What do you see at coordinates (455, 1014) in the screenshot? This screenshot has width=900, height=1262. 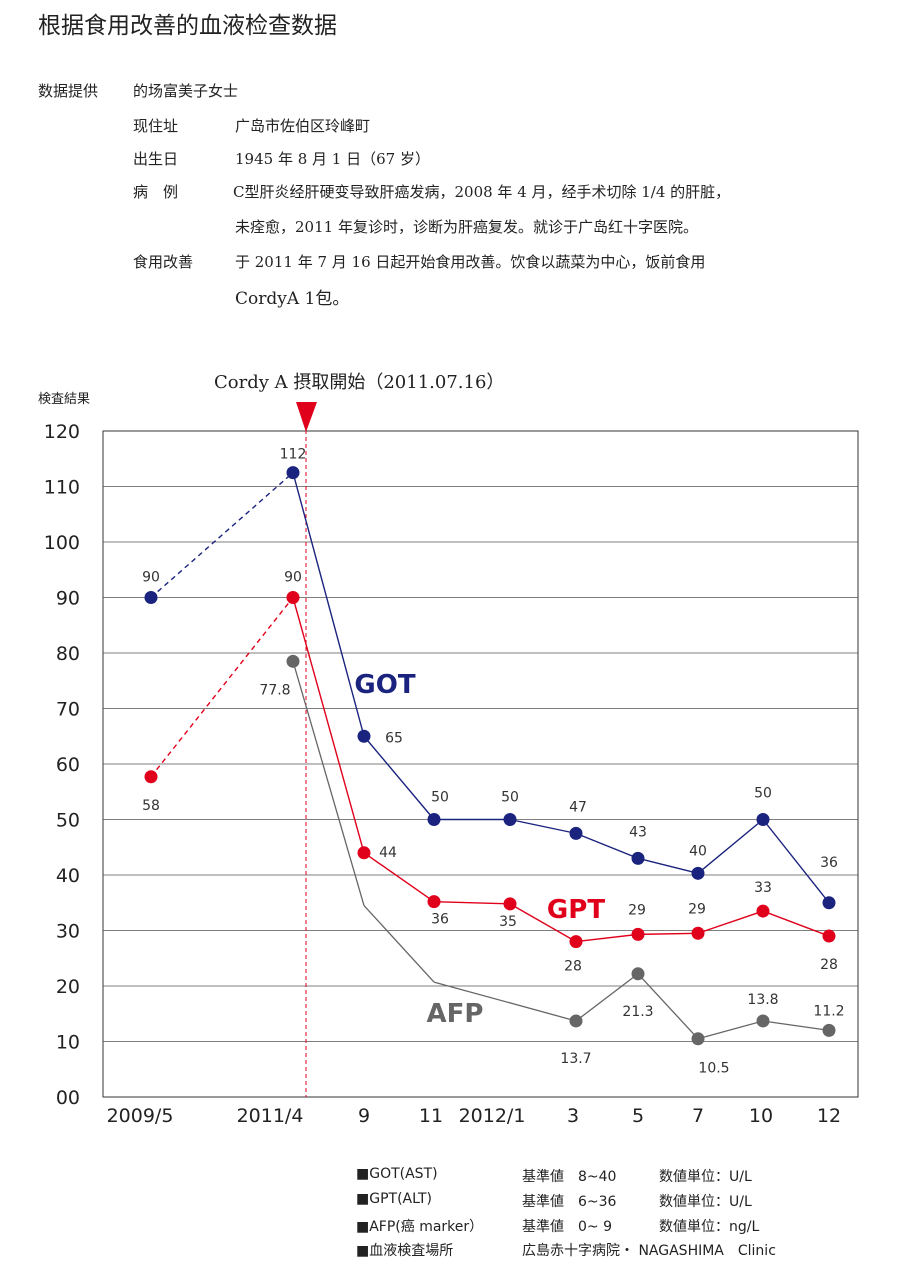 I see `series-name-afp: AFP` at bounding box center [455, 1014].